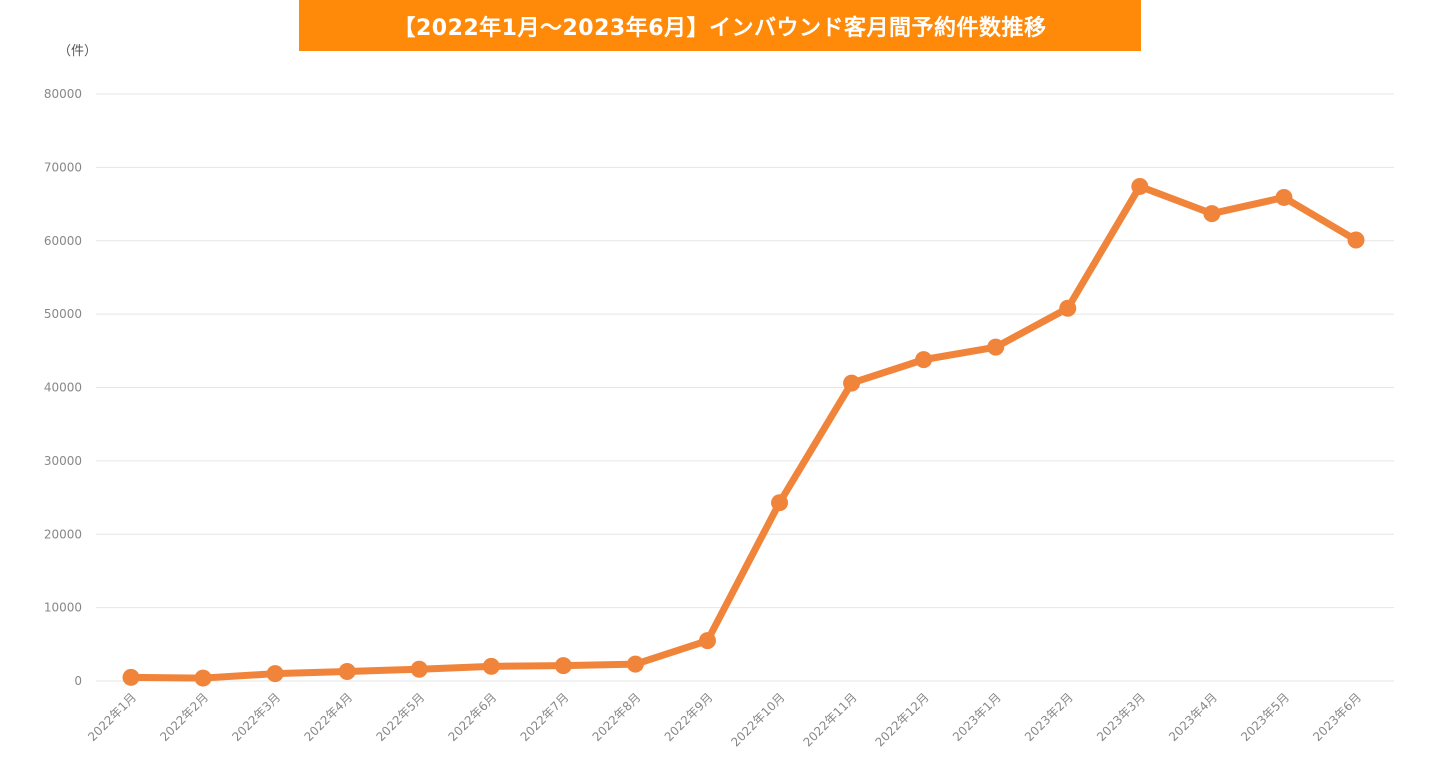 The image size is (1440, 776). What do you see at coordinates (184, 717) in the screenshot?
I see `x-tick-label: 2022年2月` at bounding box center [184, 717].